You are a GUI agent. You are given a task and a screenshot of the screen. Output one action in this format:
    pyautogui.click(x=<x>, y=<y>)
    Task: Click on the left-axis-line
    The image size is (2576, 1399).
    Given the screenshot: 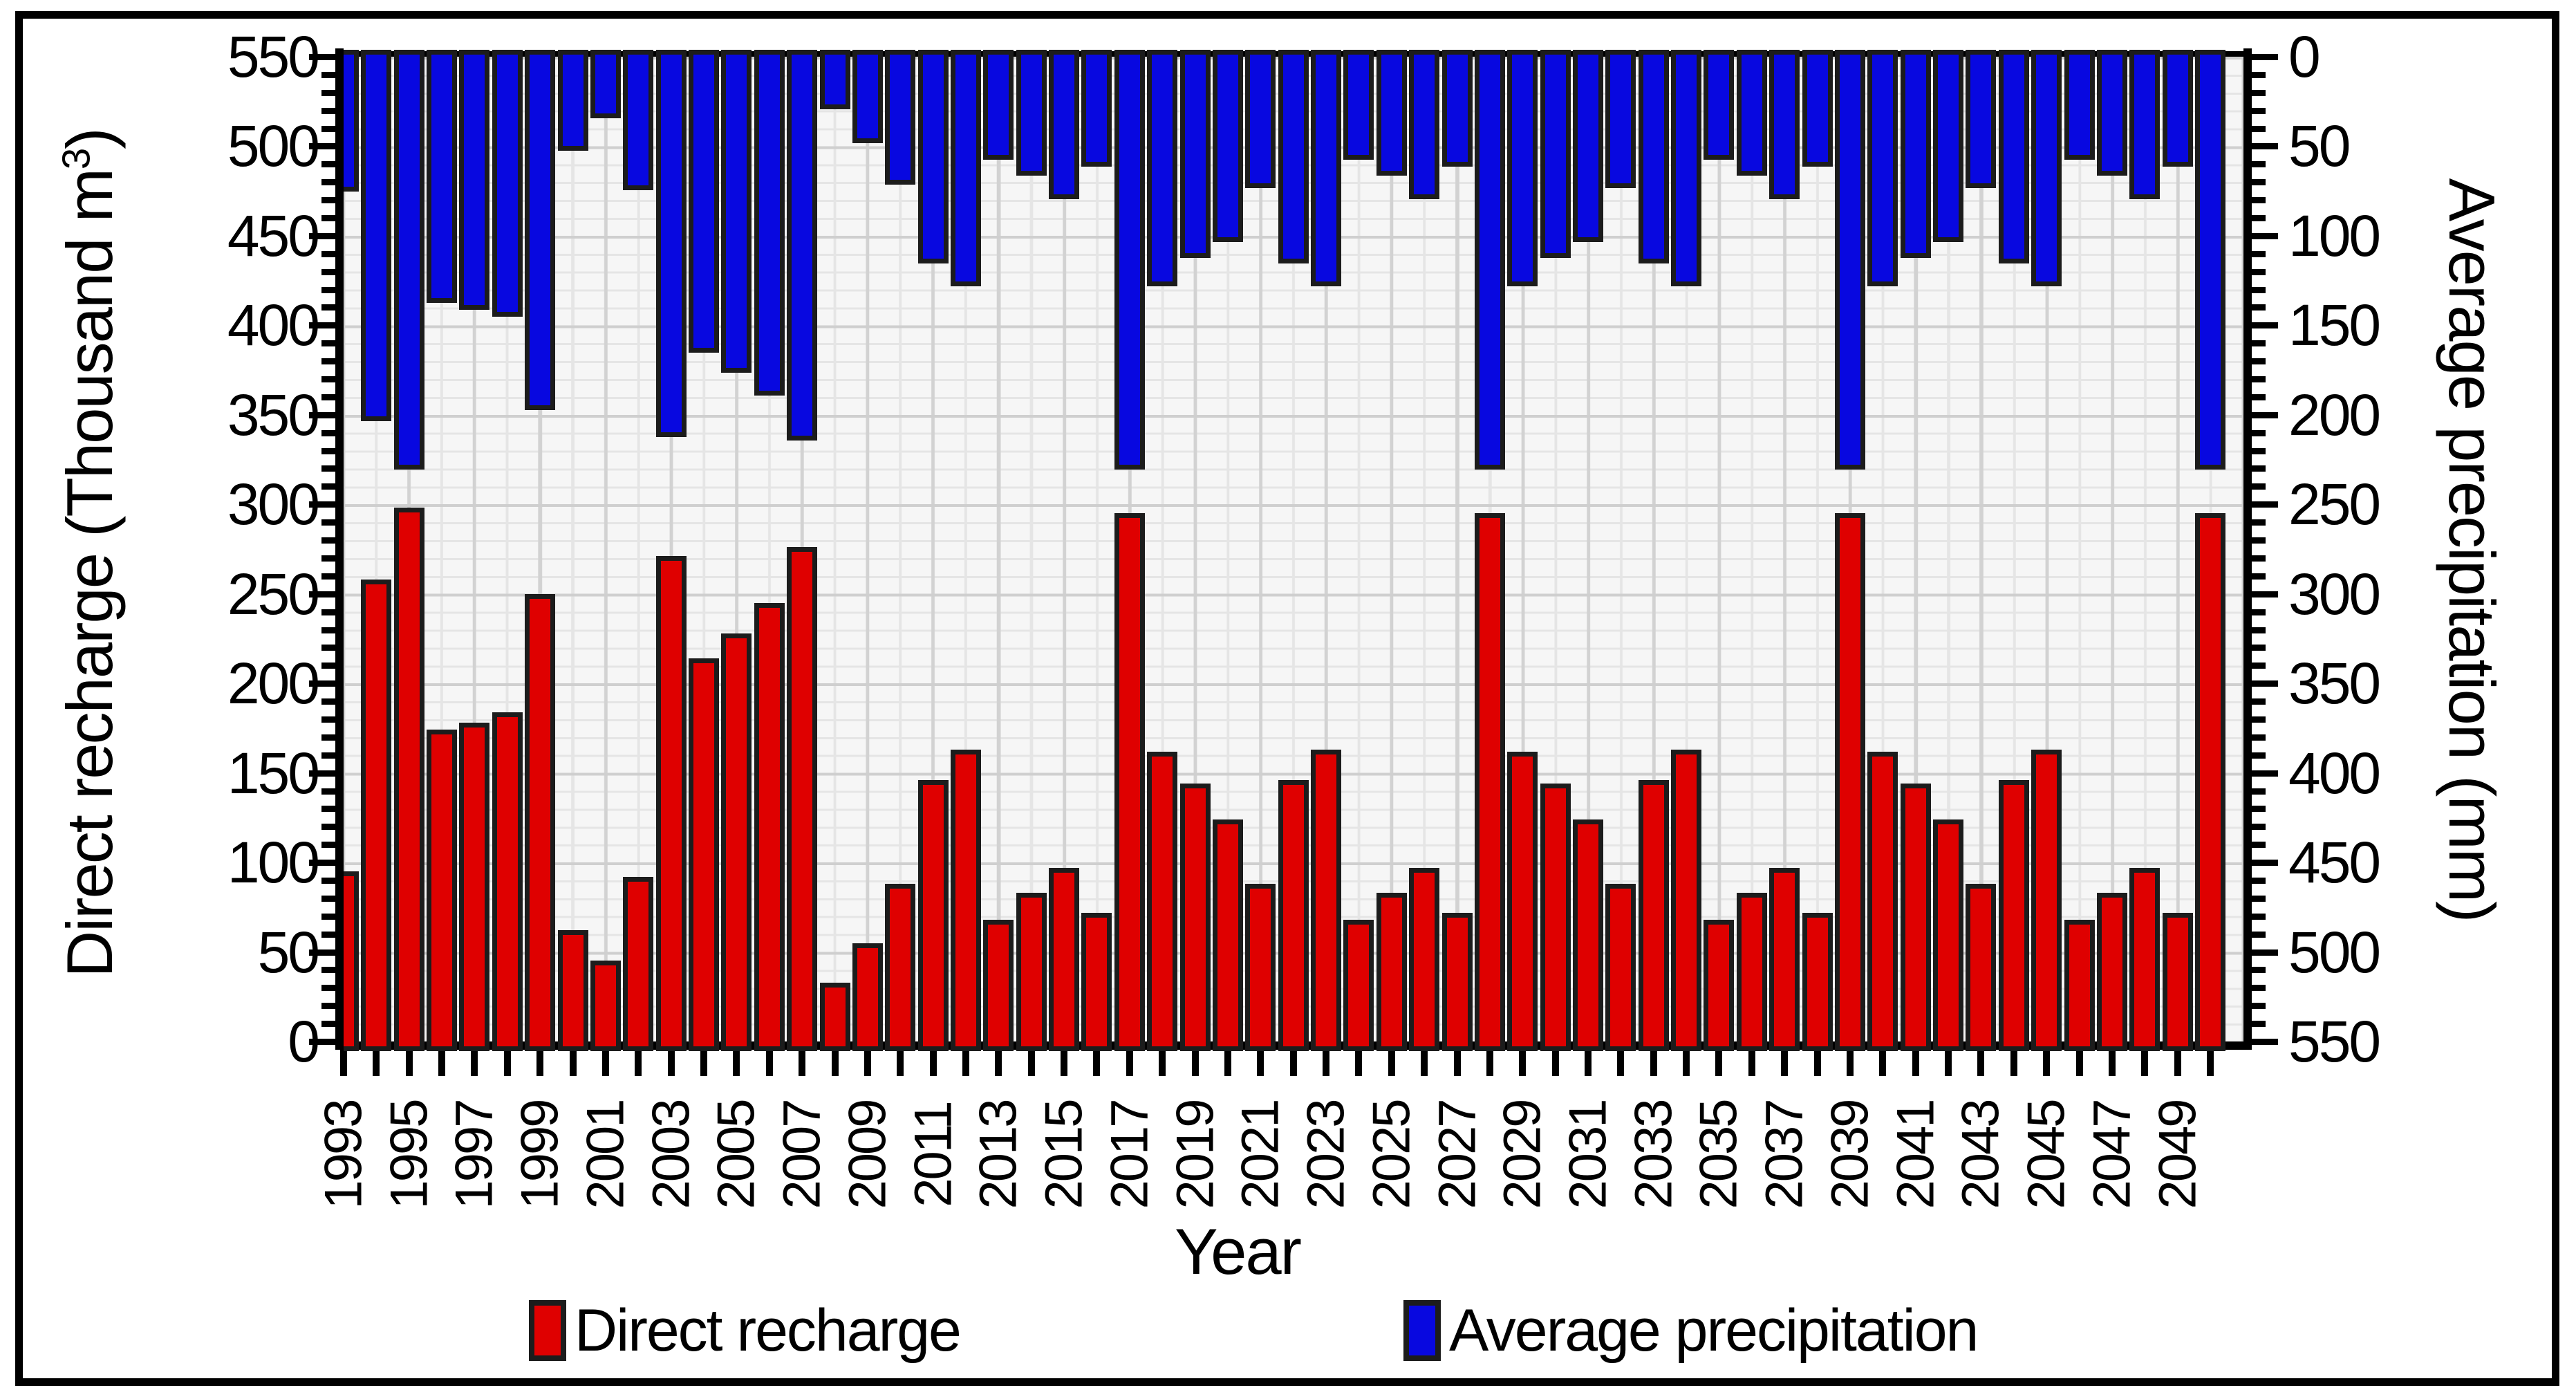 What is the action you would take?
    pyautogui.click(x=339, y=549)
    